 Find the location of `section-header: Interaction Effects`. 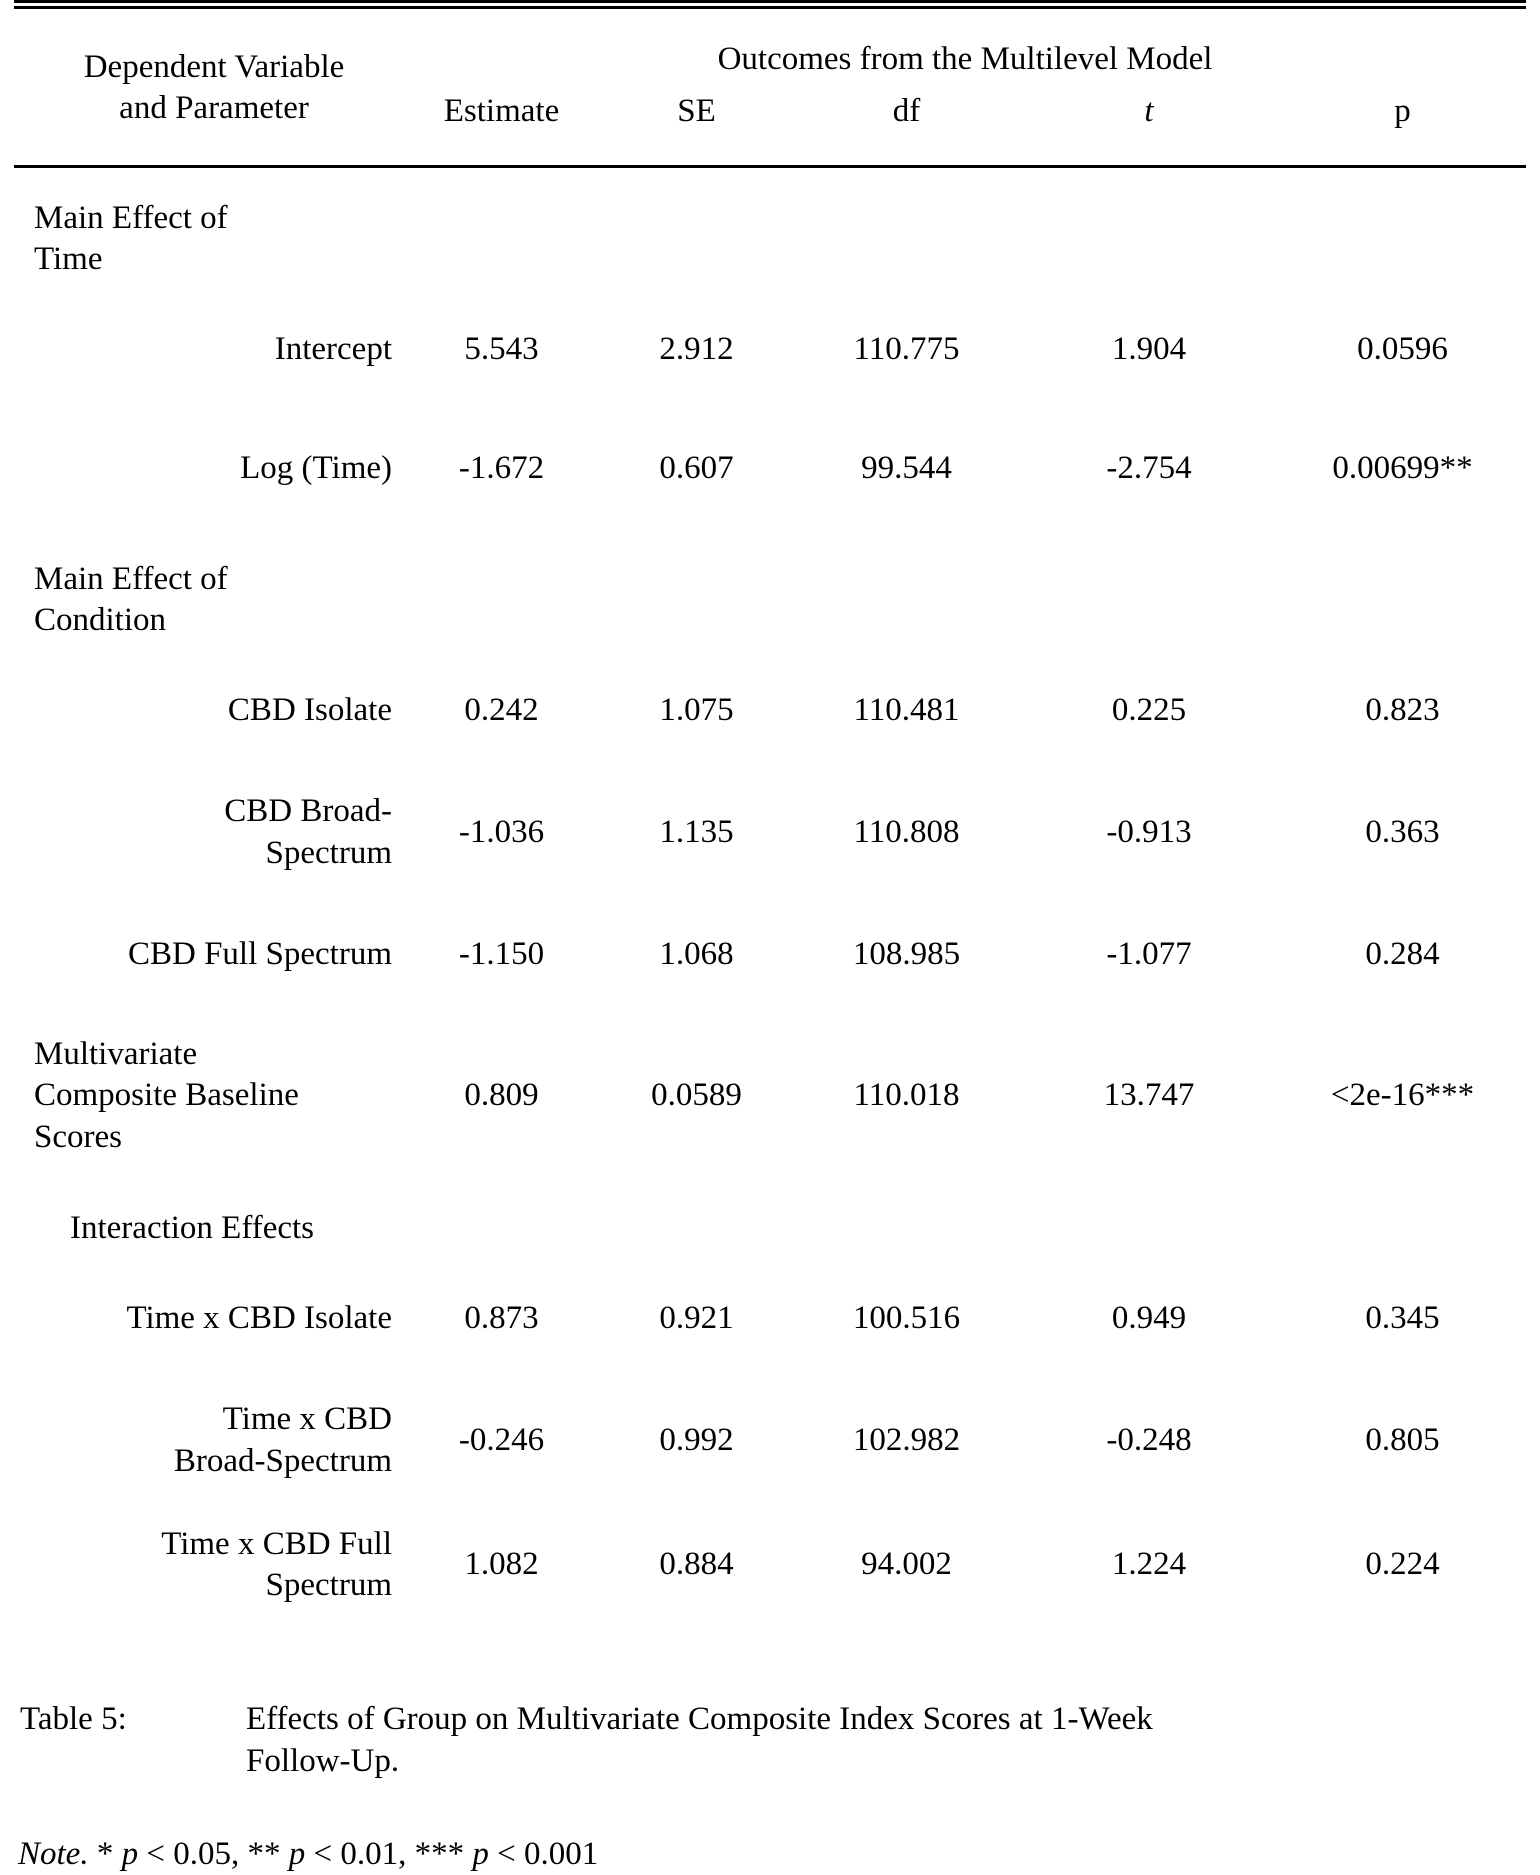

section-header: Interaction Effects is located at coordinates (770, 1218).